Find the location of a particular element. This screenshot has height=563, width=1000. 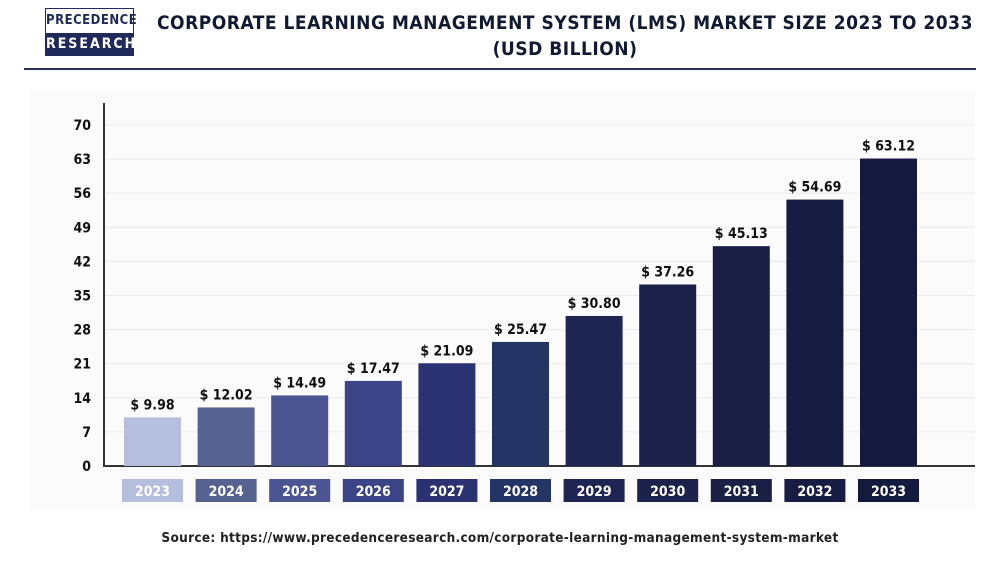

x-tick-label: 2030 is located at coordinates (667, 492).